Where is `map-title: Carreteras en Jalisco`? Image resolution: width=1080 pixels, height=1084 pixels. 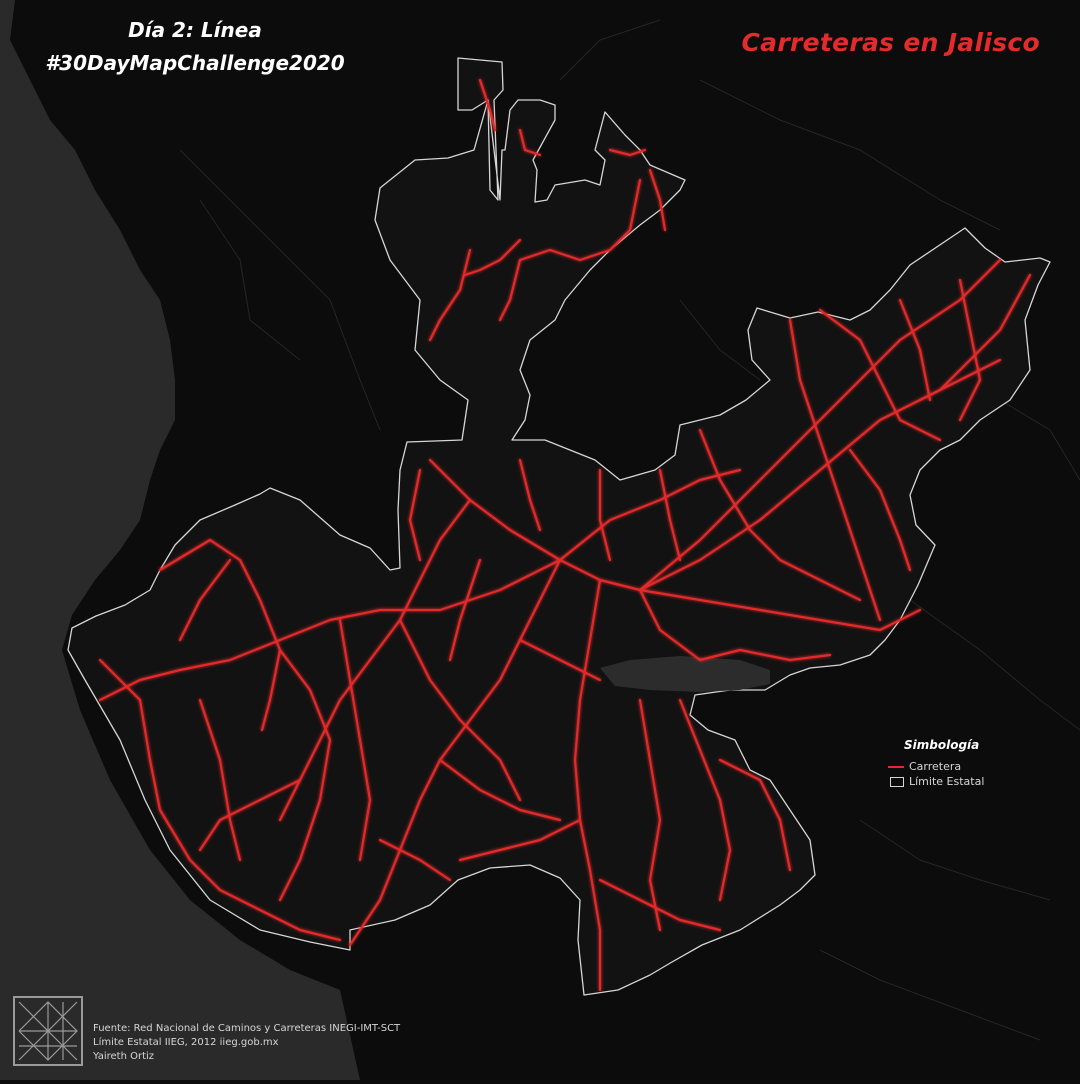 map-title: Carreteras en Jalisco is located at coordinates (890, 42).